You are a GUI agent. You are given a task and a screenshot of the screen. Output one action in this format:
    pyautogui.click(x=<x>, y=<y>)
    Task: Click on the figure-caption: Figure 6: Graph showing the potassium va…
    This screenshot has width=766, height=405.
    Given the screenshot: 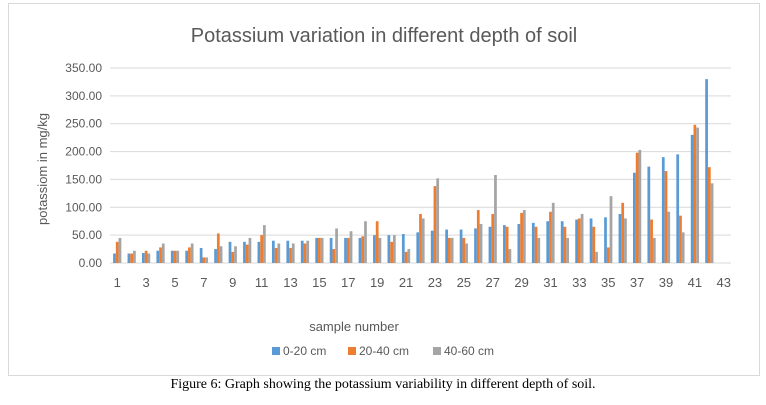 What is the action you would take?
    pyautogui.click(x=383, y=384)
    